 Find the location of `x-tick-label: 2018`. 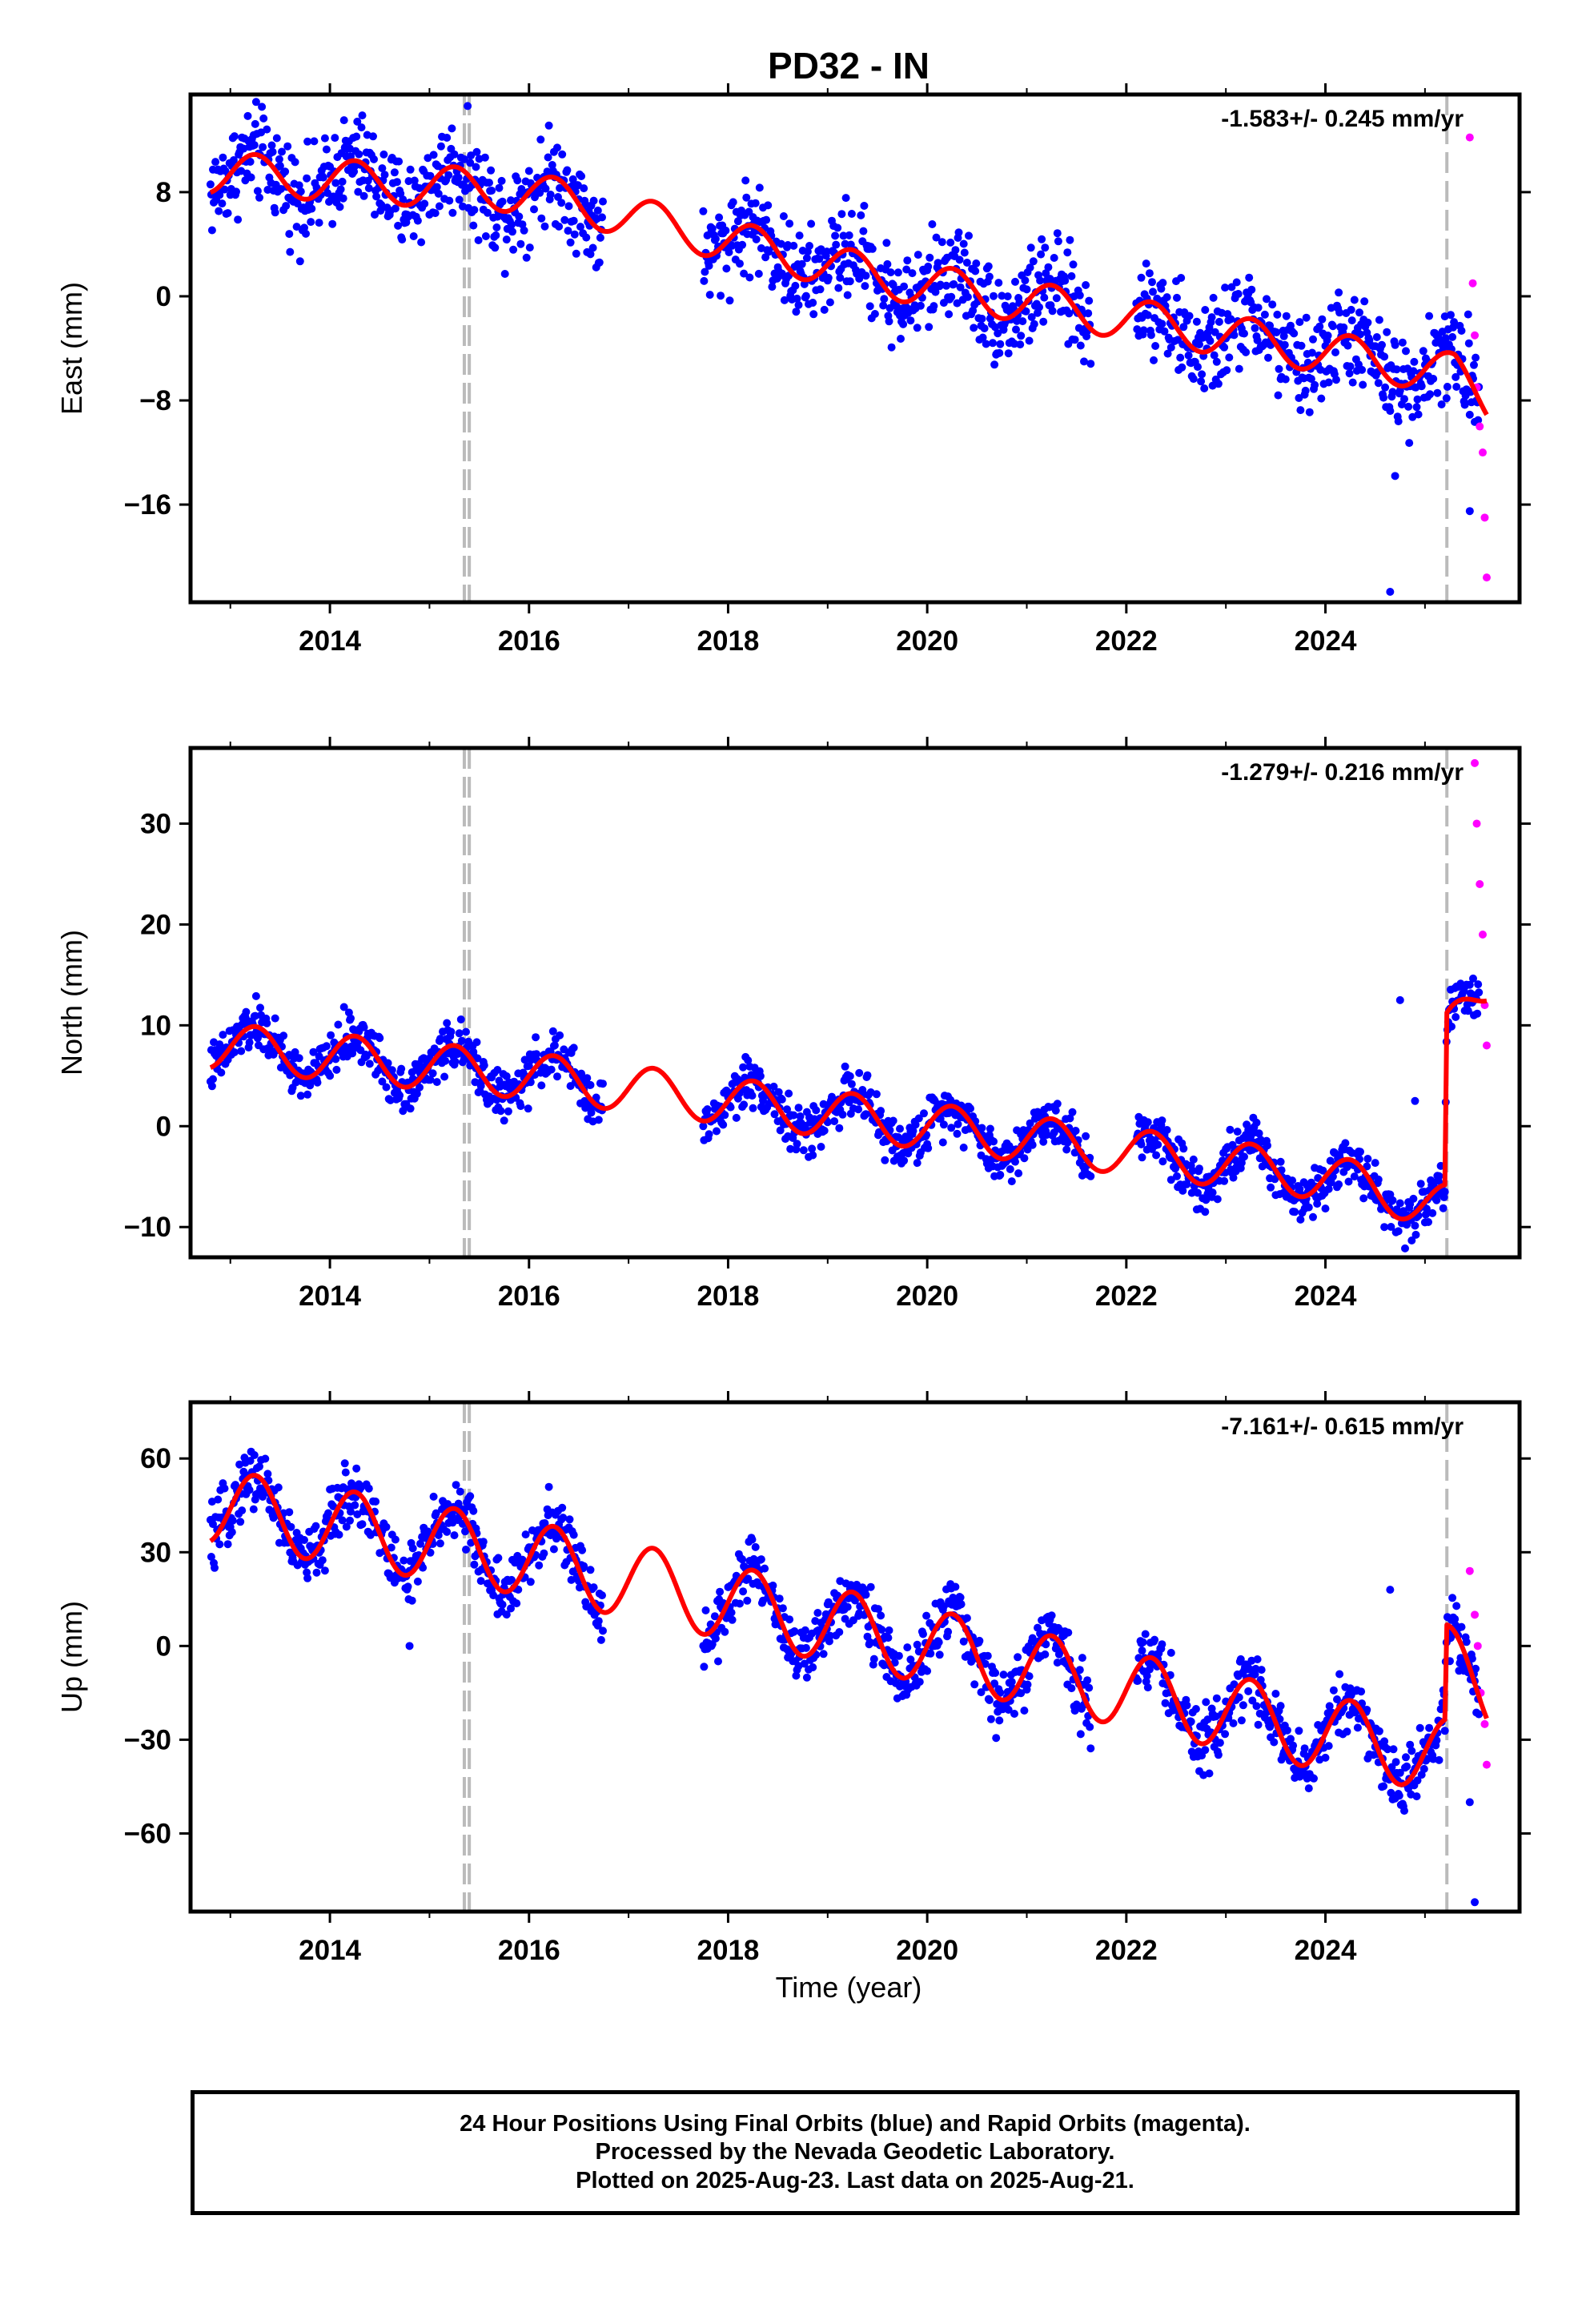

x-tick-label: 2018 is located at coordinates (728, 1296).